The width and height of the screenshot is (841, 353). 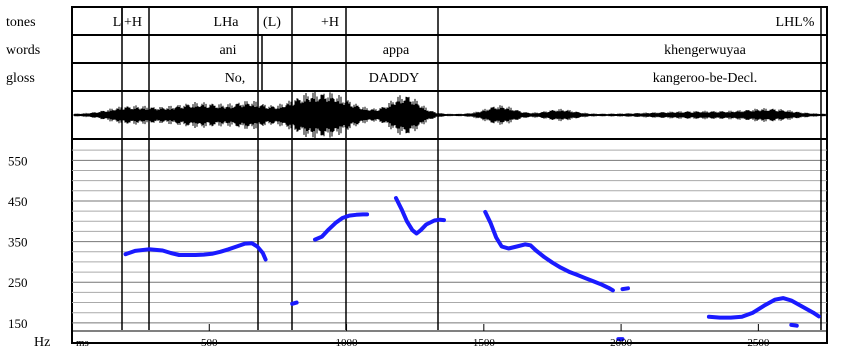 I want to click on tones-tier-label: tones, so click(x=21, y=22).